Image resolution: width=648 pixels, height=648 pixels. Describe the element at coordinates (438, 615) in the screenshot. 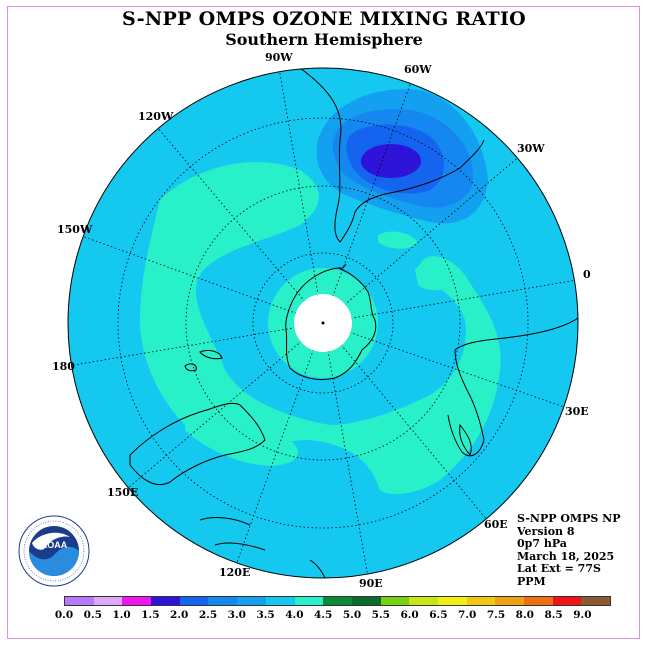

I see `colorbar-tick-label: 6.5` at that location.